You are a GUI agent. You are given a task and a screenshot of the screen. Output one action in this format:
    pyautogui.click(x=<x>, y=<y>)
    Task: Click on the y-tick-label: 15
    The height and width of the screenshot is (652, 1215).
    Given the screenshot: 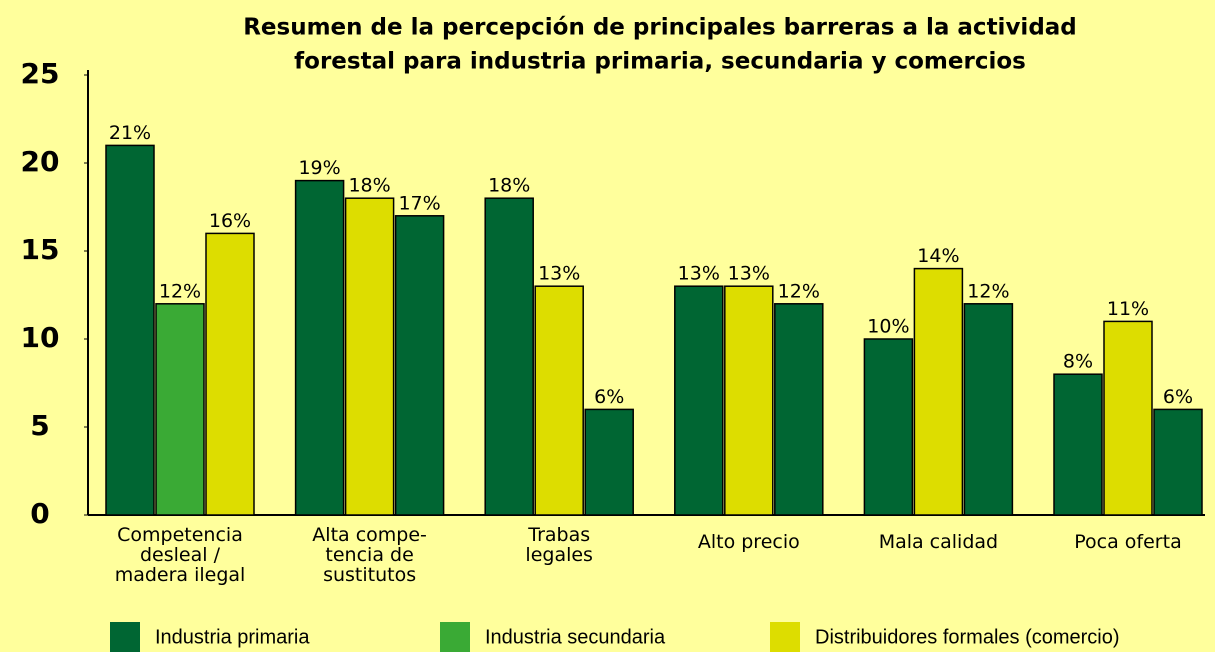 What is the action you would take?
    pyautogui.click(x=40, y=249)
    